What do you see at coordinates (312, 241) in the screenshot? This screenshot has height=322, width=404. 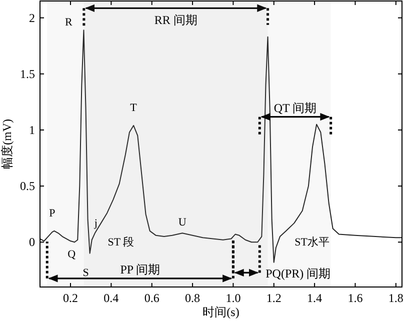 I see `annotation: ST水平` at bounding box center [312, 241].